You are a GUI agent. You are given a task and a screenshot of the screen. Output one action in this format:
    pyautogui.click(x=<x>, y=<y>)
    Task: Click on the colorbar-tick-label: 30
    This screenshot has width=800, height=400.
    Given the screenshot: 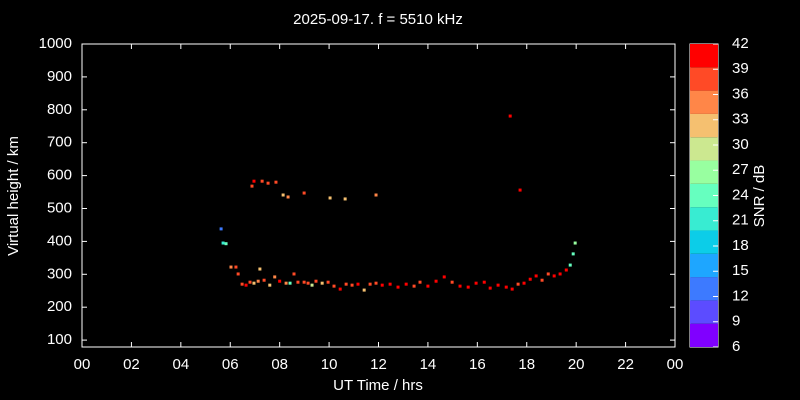 What is the action you would take?
    pyautogui.click(x=740, y=144)
    